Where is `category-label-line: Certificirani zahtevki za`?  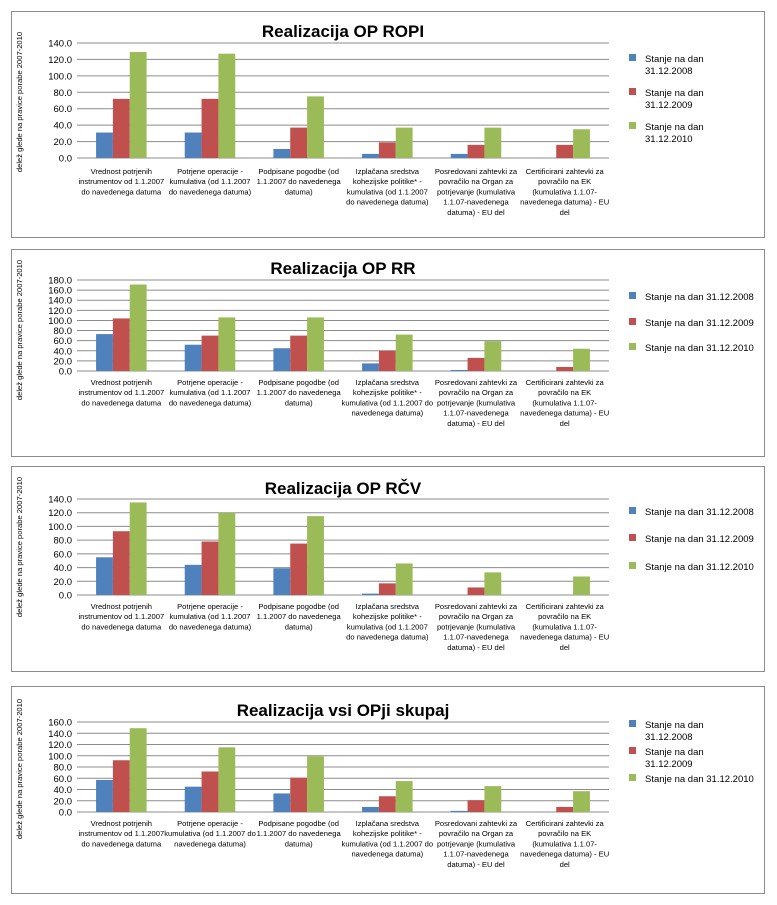 category-label-line: Certificirani zahtevki za is located at coordinates (565, 823).